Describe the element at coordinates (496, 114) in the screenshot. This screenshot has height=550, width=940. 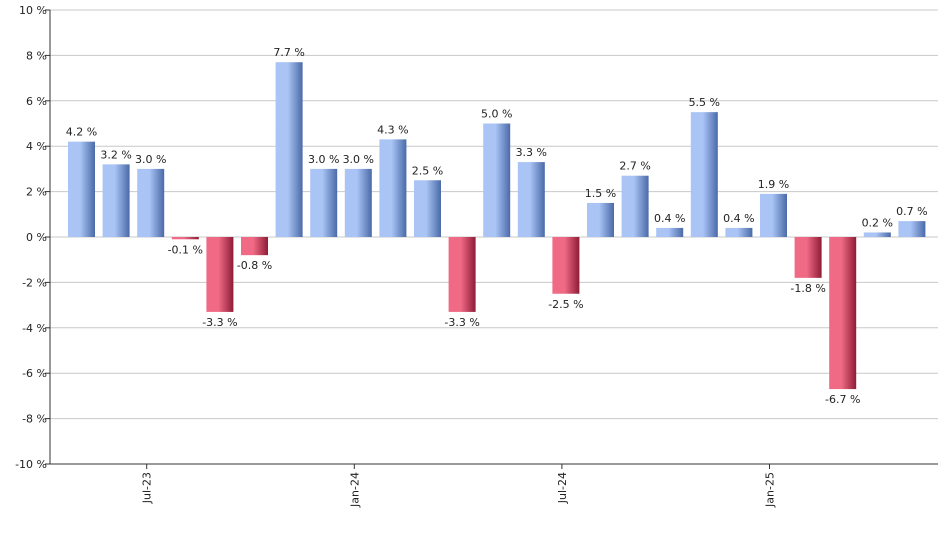
I see `data-label: 5.0 %` at that location.